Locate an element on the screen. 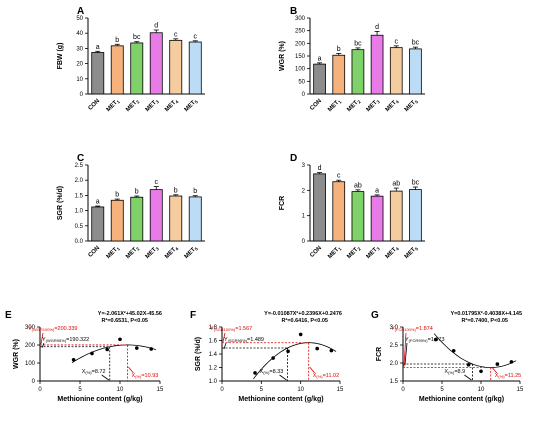 The height and width of the screenshot is (434, 550). x100-label: X(%)=11.02 is located at coordinates (326, 376).